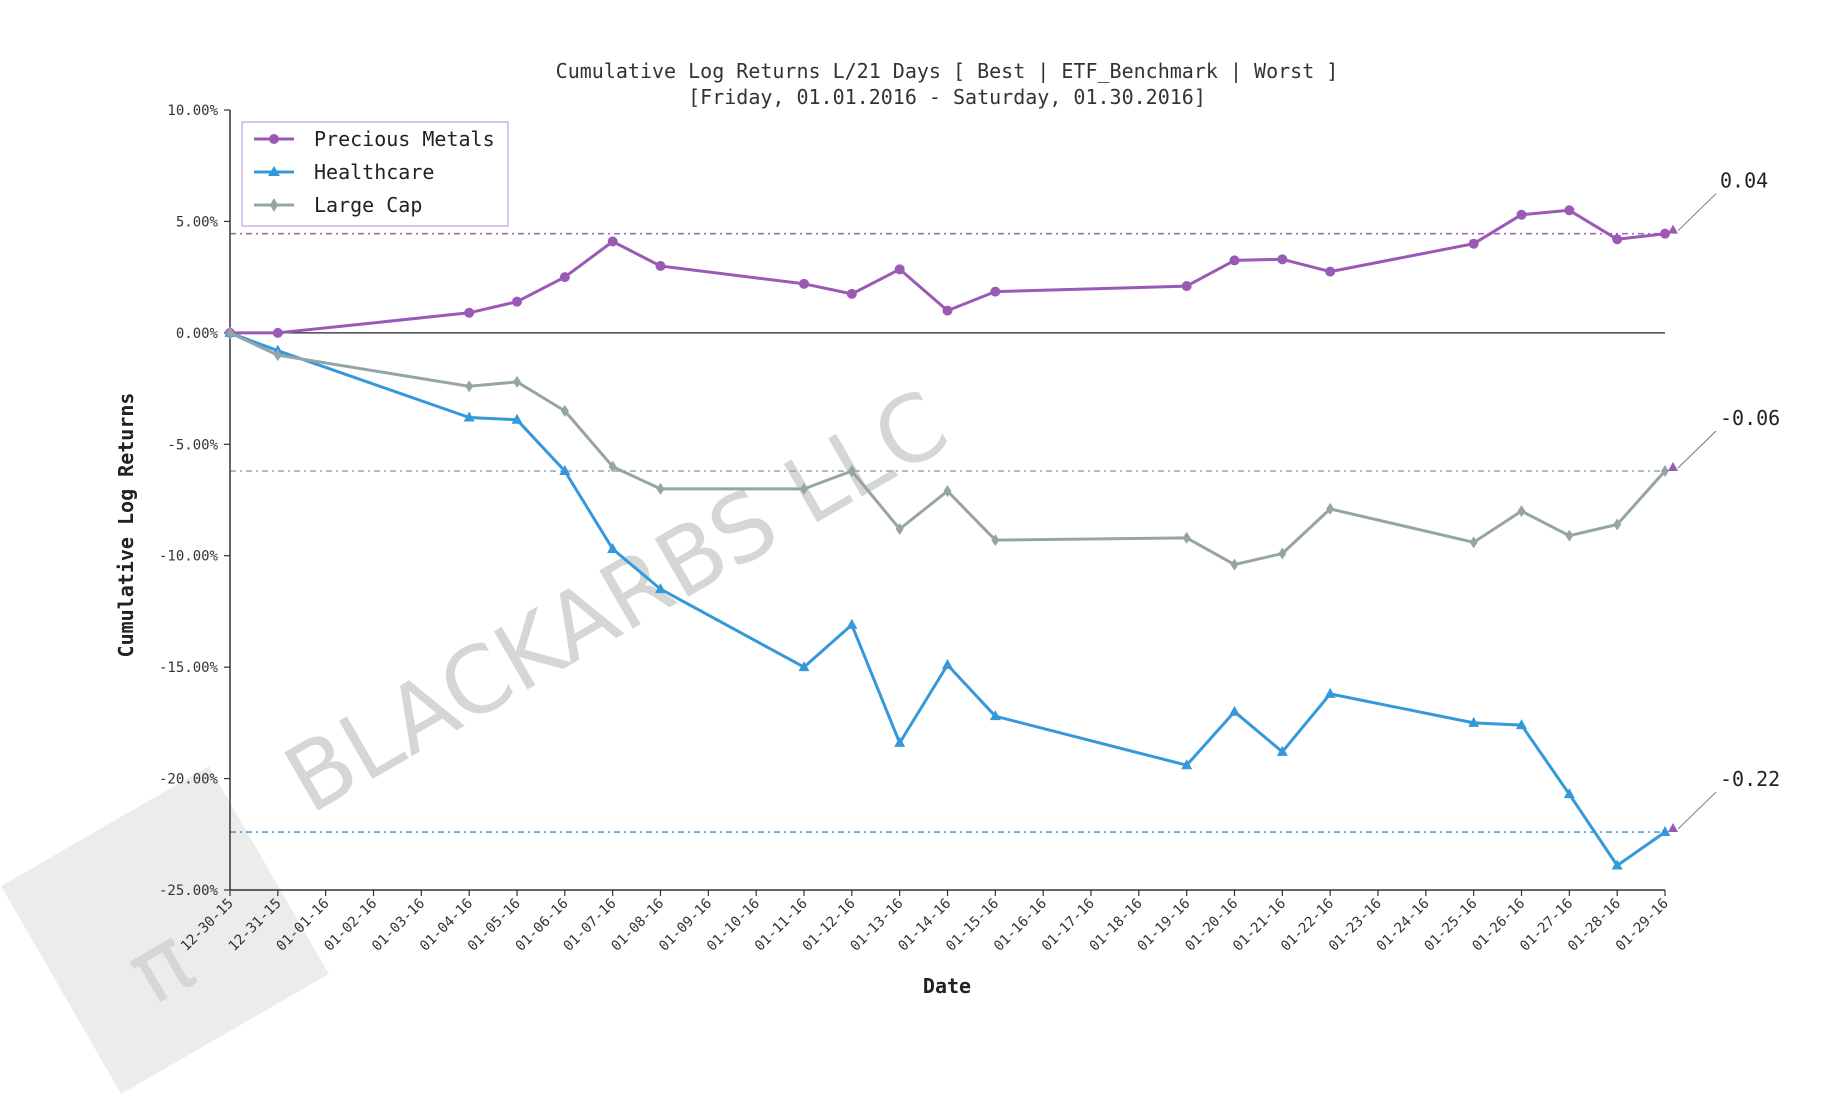 This screenshot has height=1100, width=1825. I want to click on annotation-marker-large-cap, so click(1673, 467).